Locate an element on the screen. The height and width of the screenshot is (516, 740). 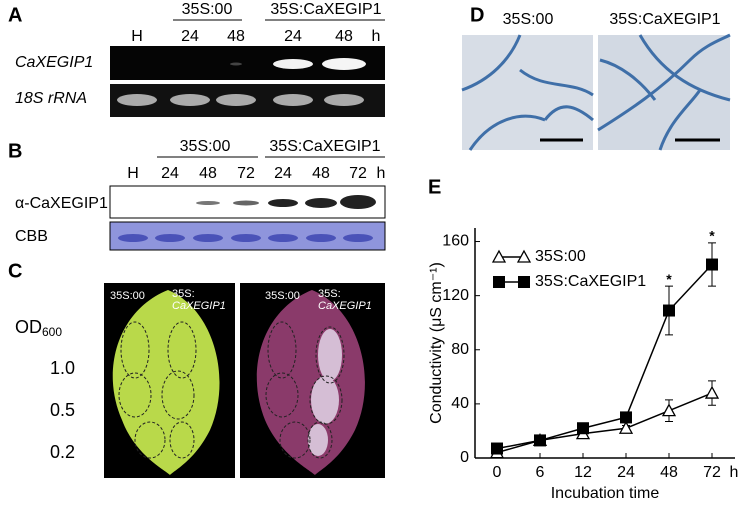
y-tick-label: 0 is located at coordinates (464, 457).